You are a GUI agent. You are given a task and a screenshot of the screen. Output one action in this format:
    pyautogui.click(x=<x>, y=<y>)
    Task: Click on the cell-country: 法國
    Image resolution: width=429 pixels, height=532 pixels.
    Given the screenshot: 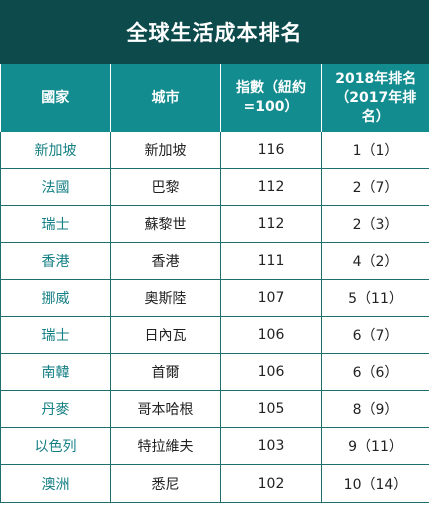 What is the action you would take?
    pyautogui.click(x=55, y=187)
    